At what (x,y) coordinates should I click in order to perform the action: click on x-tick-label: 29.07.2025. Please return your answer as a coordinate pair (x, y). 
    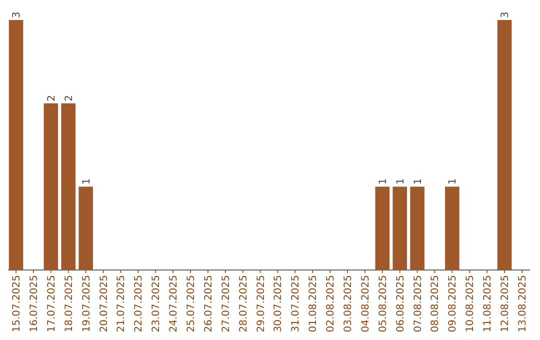
    Looking at the image, I should click on (261, 303).